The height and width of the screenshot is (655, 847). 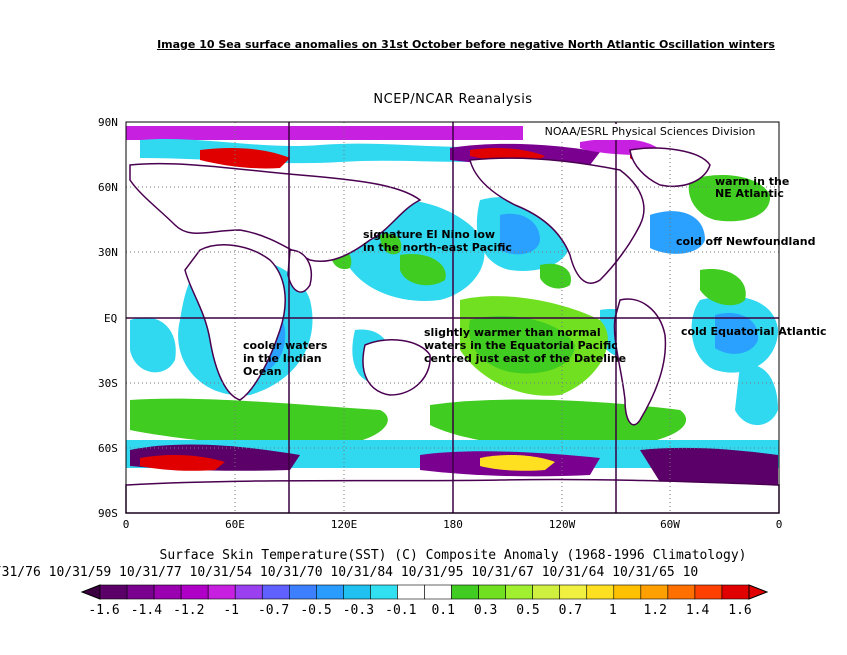 What do you see at coordinates (437, 247) in the screenshot?
I see `annotation-el-nino-low: in the north-east Pacific` at bounding box center [437, 247].